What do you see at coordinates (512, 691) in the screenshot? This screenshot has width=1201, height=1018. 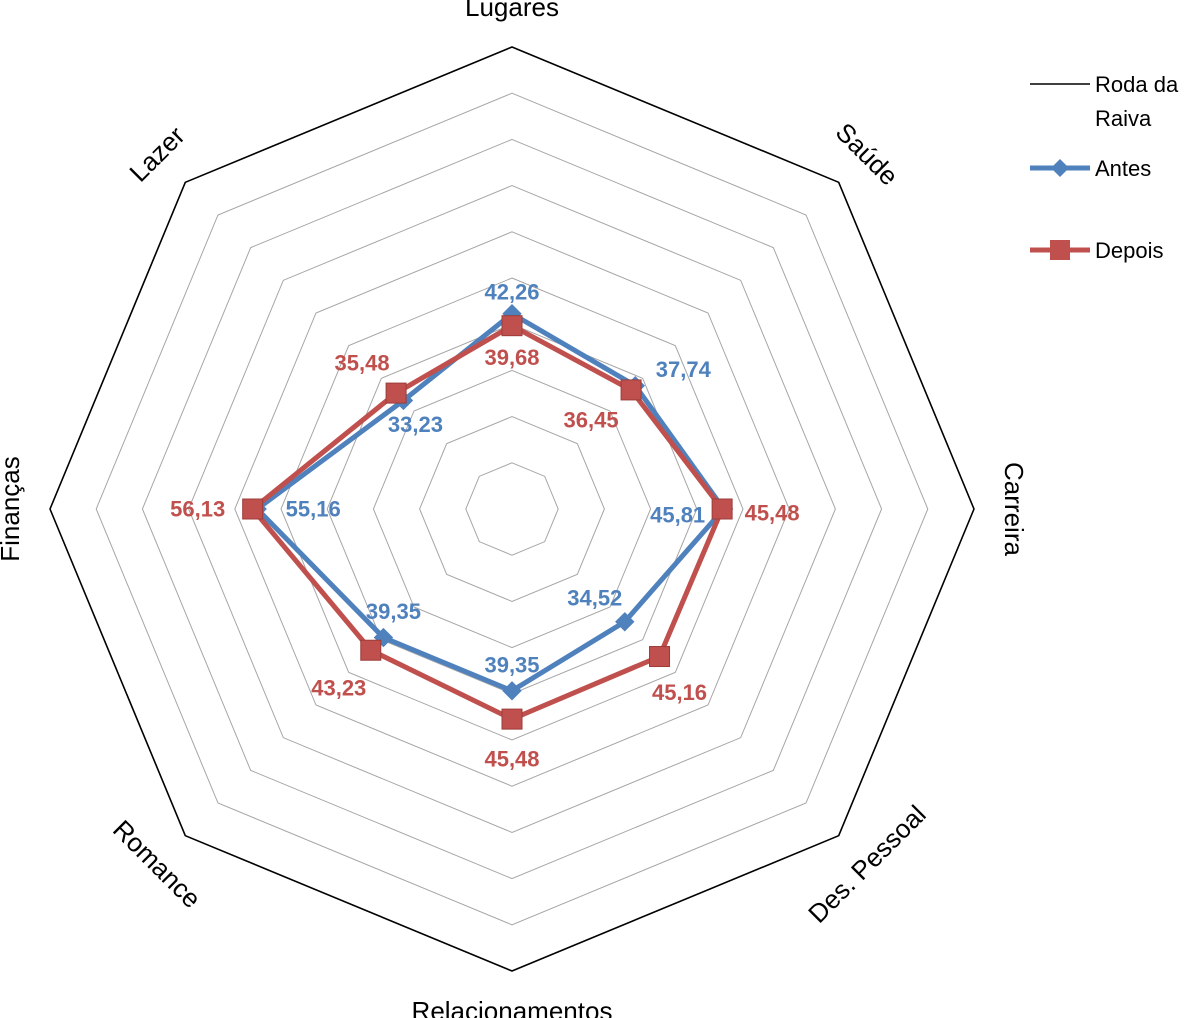 I see `marker-antes-relacionamentos` at bounding box center [512, 691].